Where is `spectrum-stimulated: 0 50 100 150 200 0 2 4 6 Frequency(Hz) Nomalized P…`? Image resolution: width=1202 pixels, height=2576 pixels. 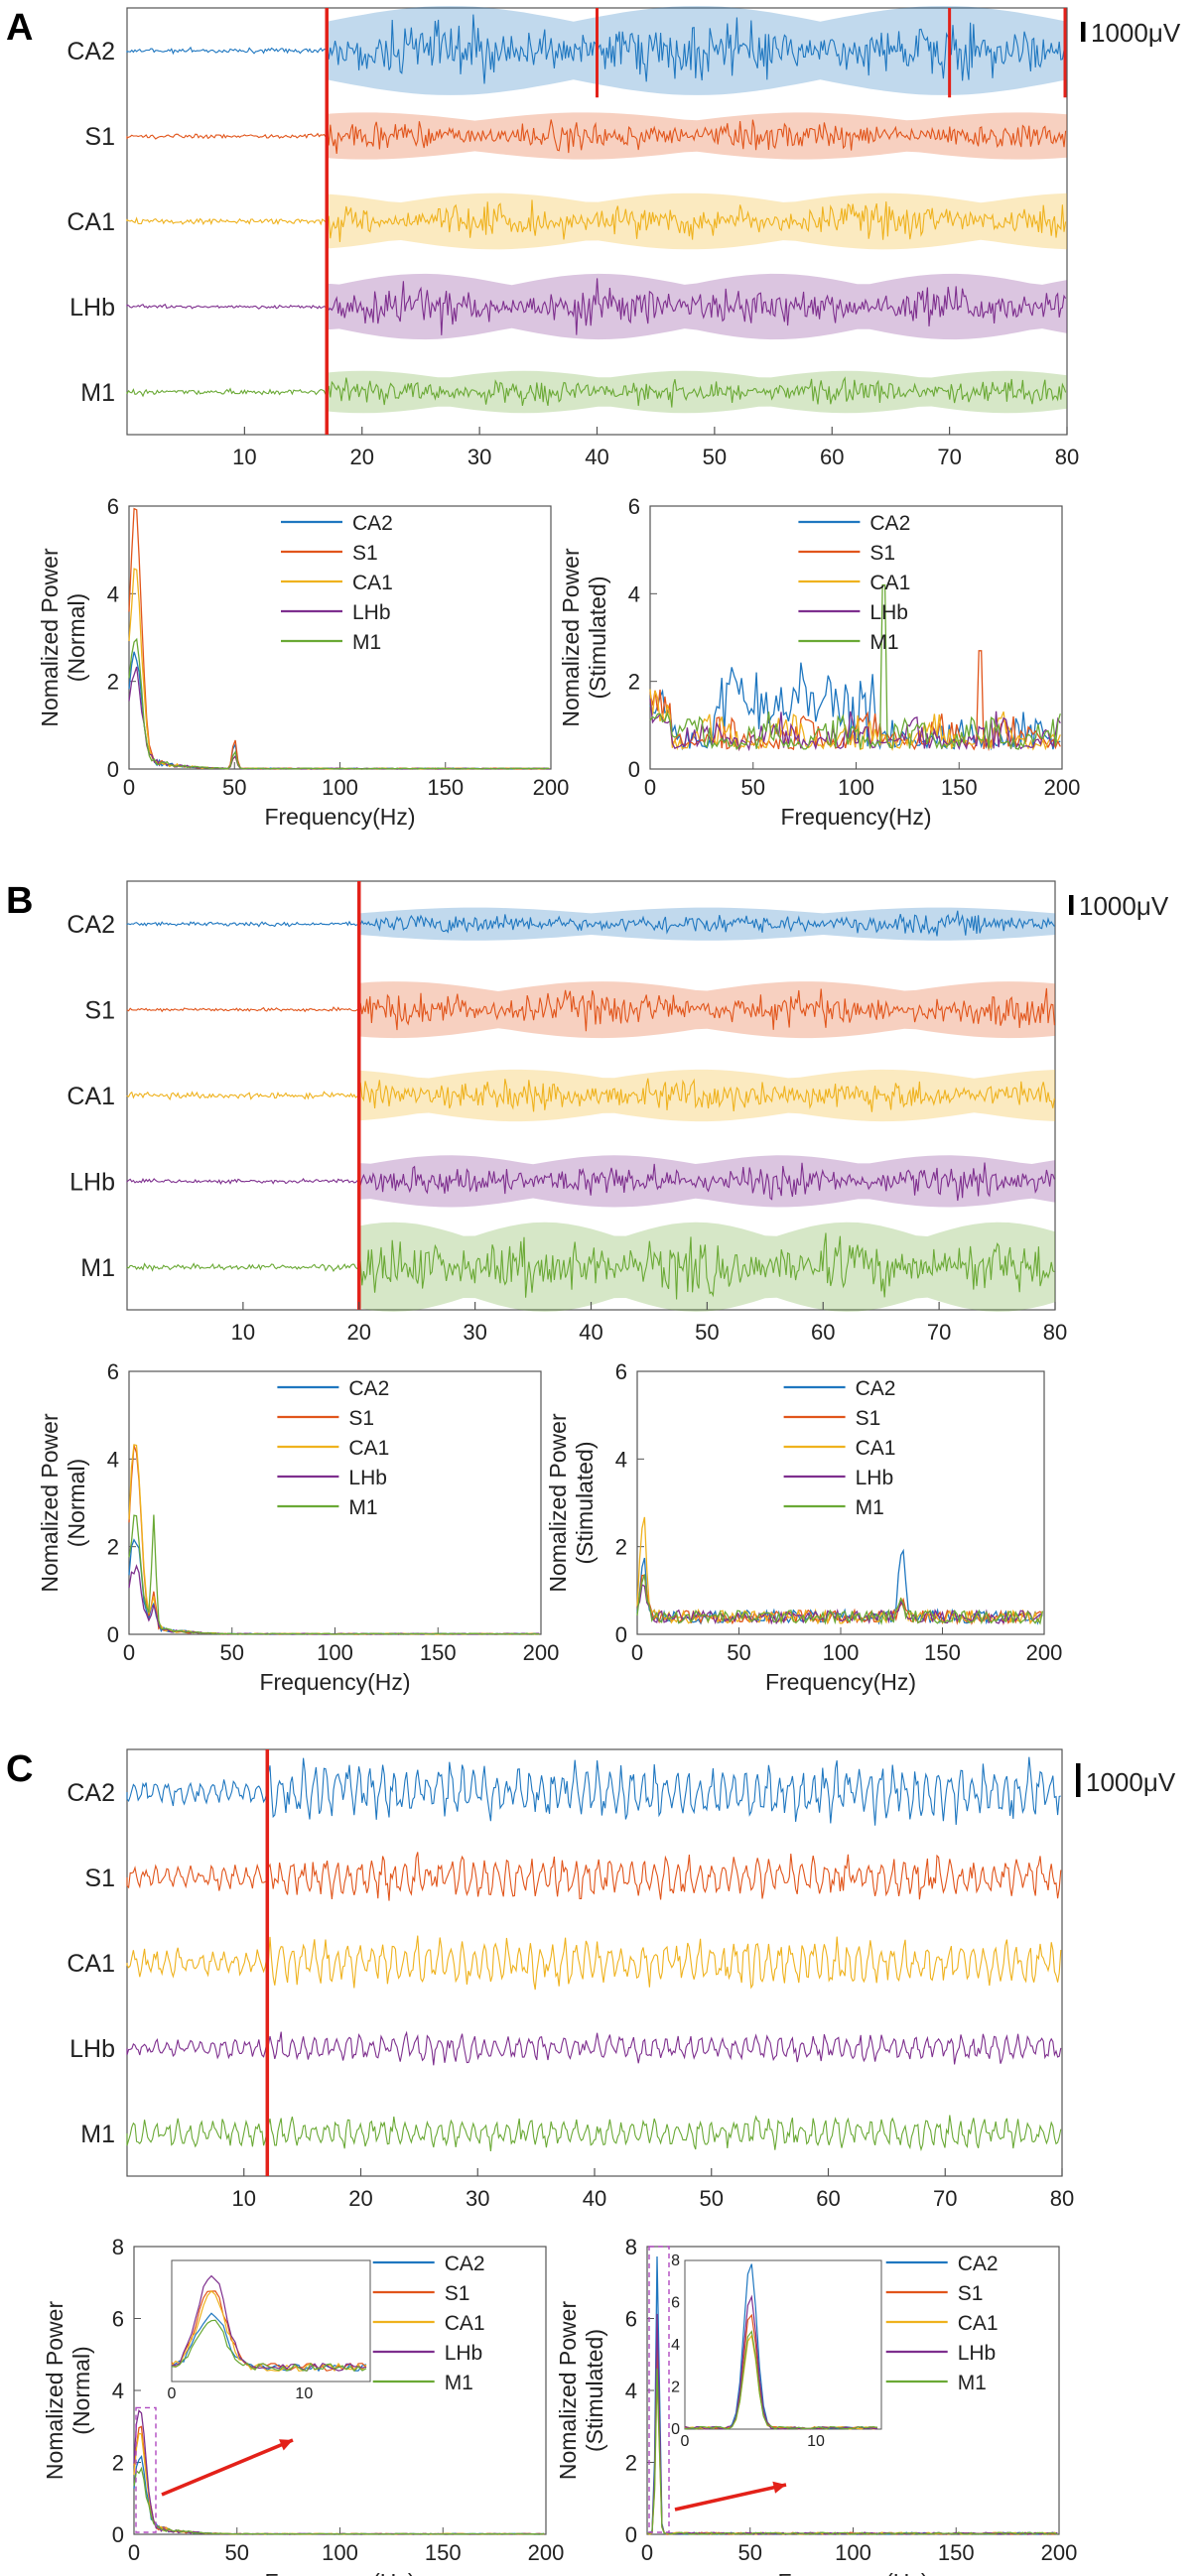 spectrum-stimulated: 0 50 100 150 200 0 2 4 6 Frequency(Hz) Nomalized P… is located at coordinates (803, 1527).